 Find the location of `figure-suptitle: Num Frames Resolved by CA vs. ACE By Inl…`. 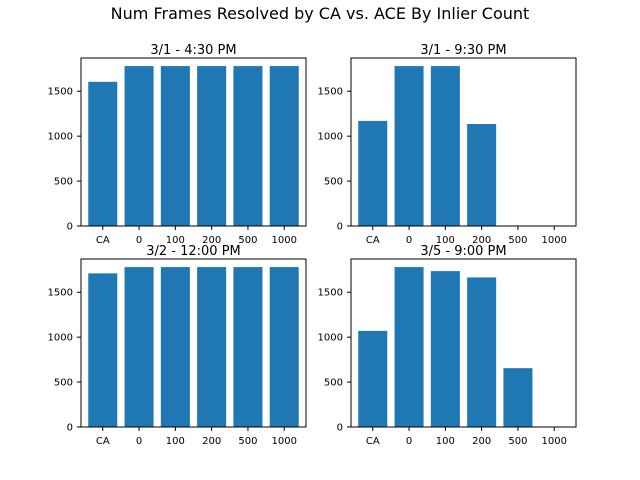

figure-suptitle: Num Frames Resolved by CA vs. ACE By Inl… is located at coordinates (320, 13).